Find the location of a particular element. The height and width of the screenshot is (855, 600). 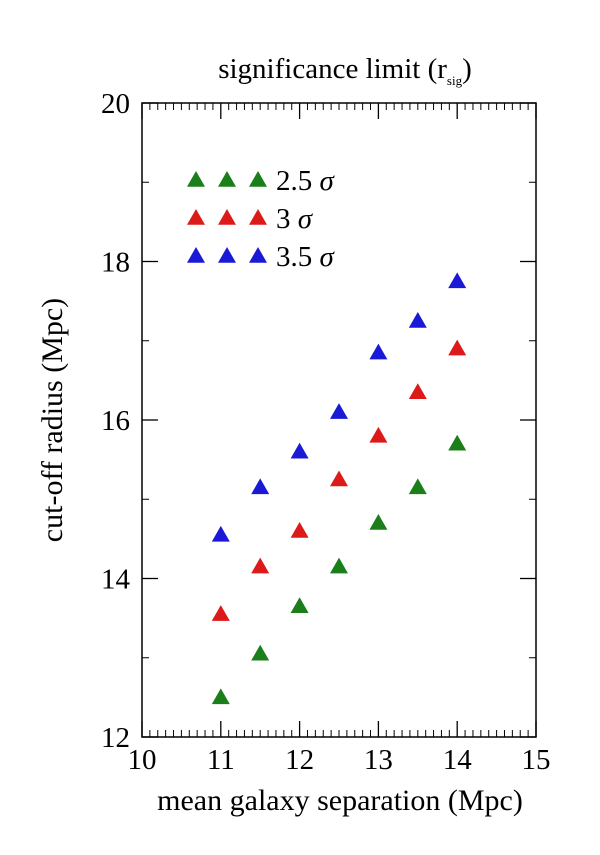

x-tick-label: 14 is located at coordinates (458, 760).